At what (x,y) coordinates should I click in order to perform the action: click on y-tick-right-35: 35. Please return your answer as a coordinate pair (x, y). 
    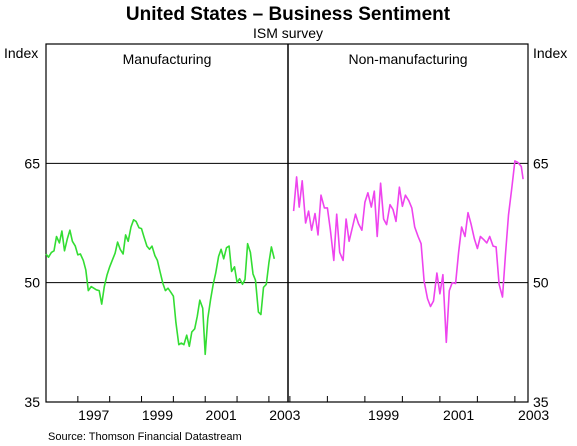
    Looking at the image, I should click on (541, 402).